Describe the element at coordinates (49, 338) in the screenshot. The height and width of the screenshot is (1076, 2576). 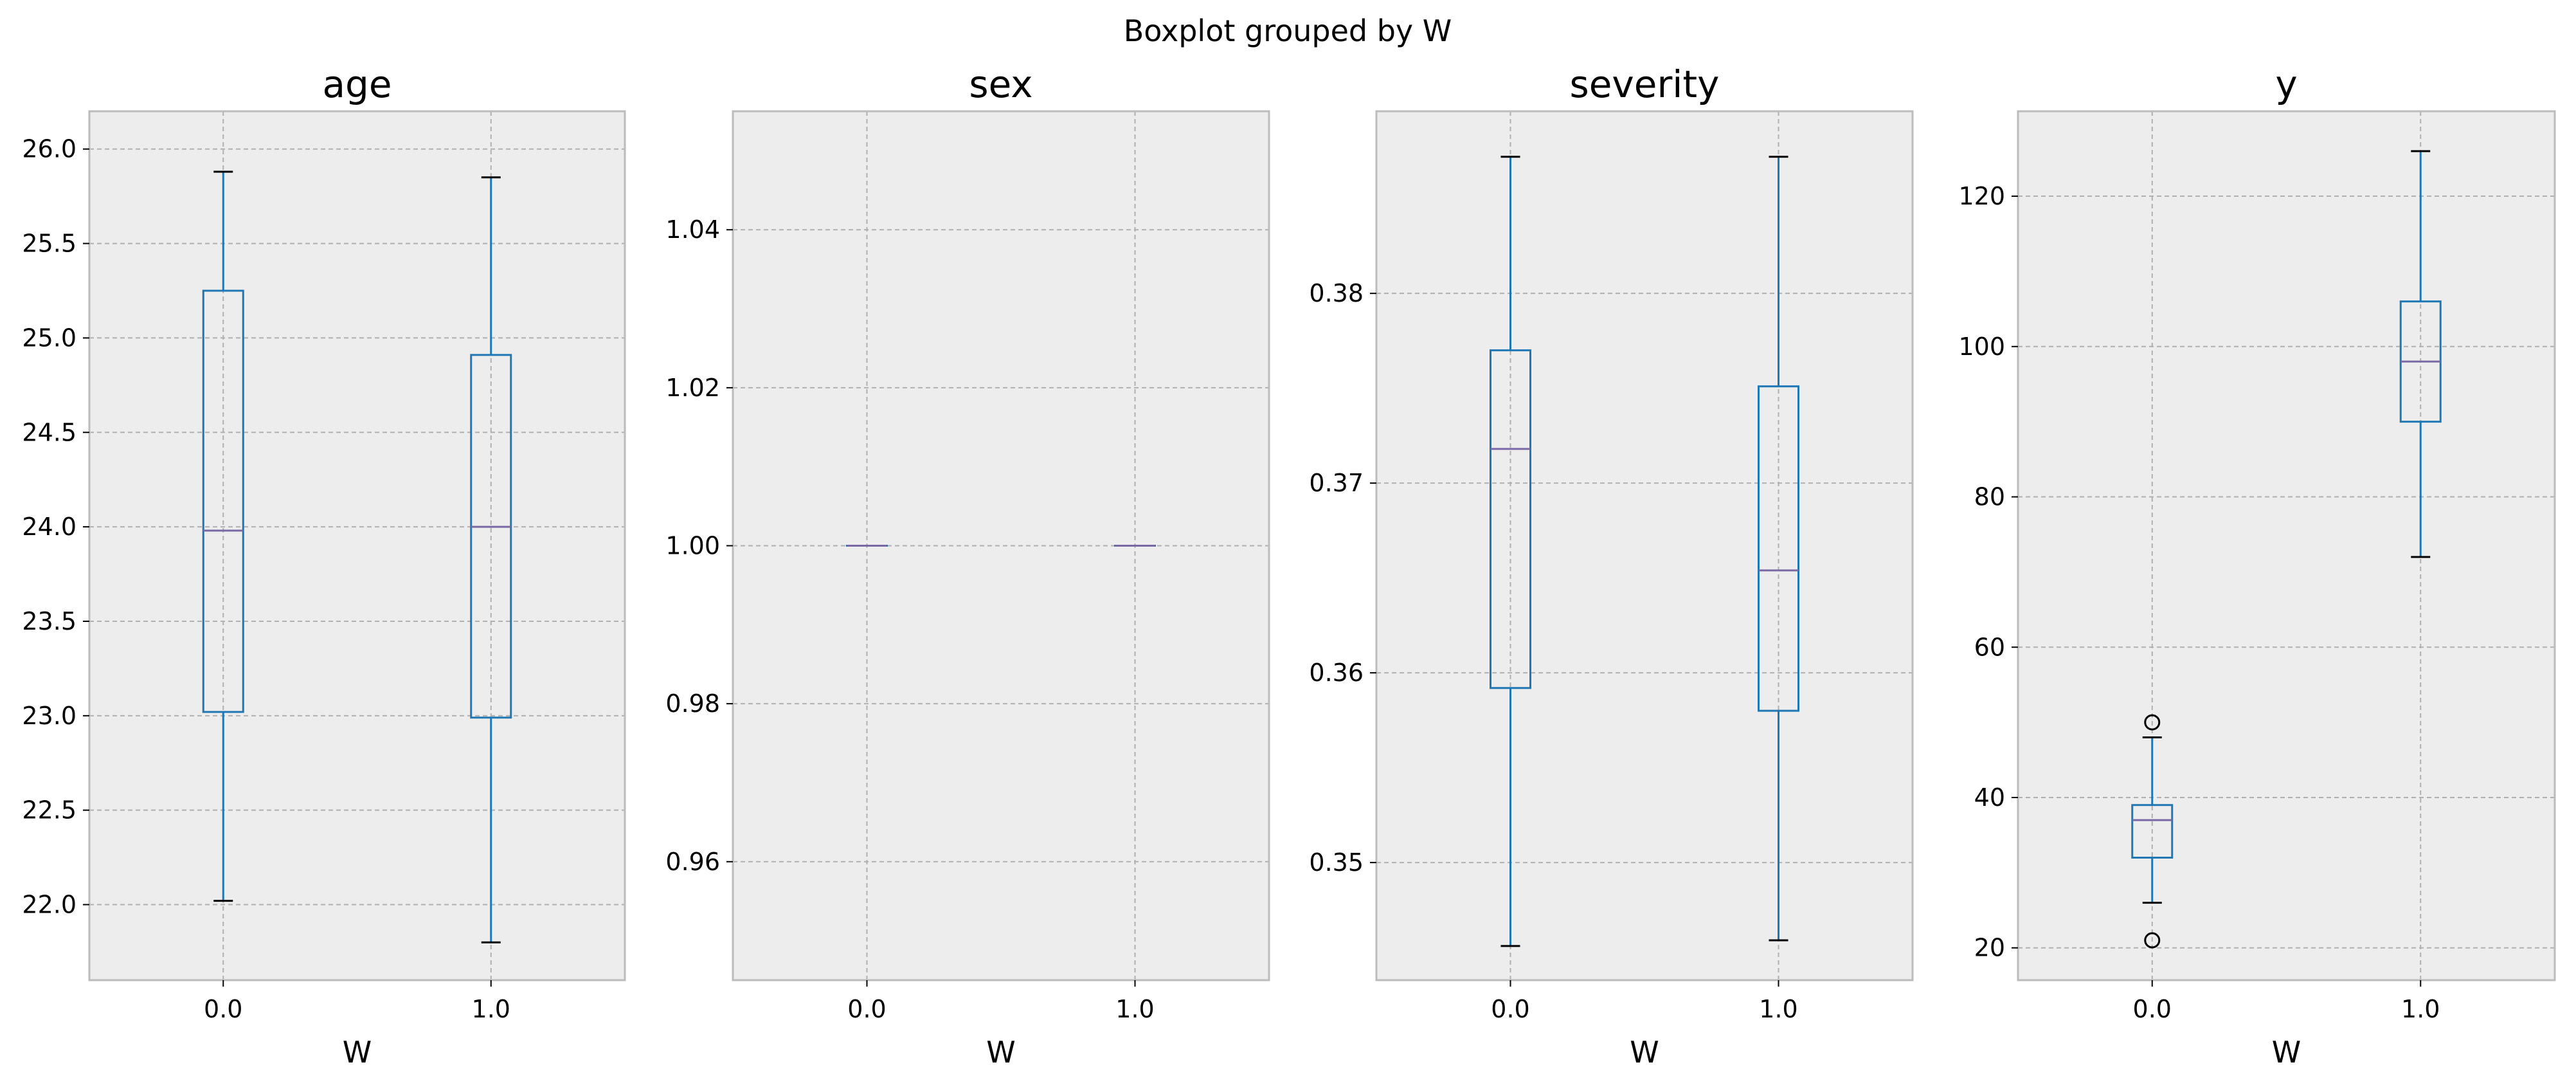
I see `y-tick-label: 25.0` at that location.